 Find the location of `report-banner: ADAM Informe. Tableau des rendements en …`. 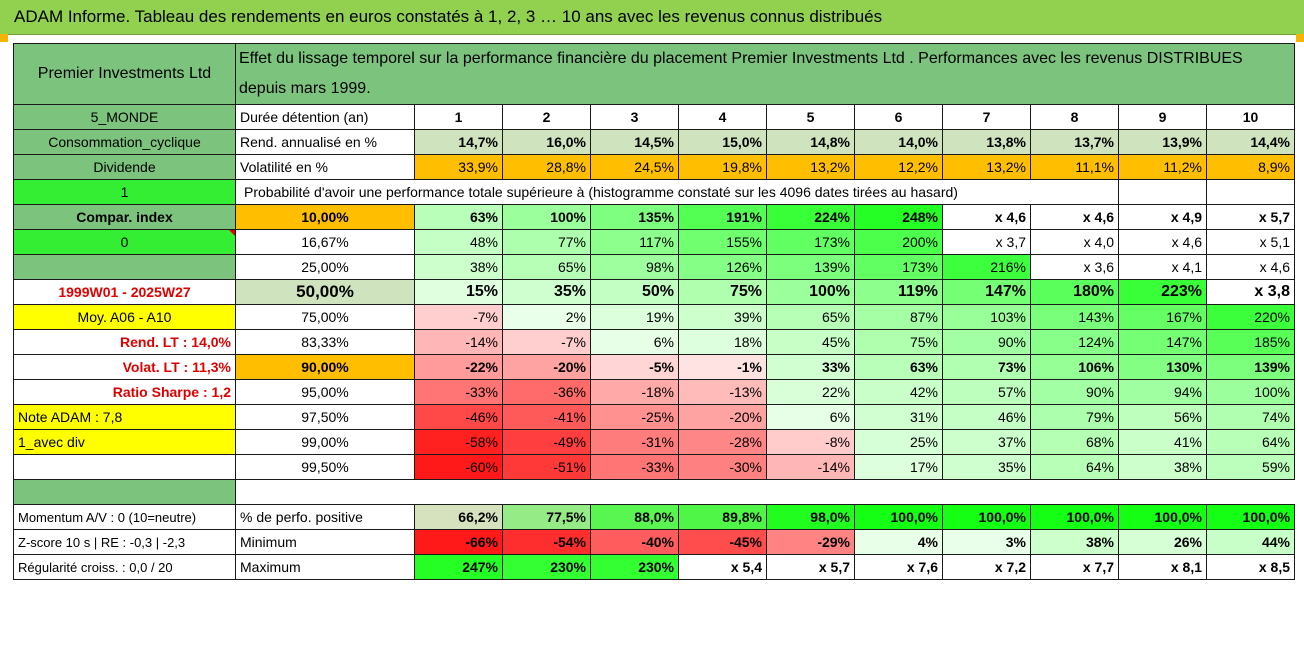

report-banner: ADAM Informe. Tableau des rendements en … is located at coordinates (652, 17).